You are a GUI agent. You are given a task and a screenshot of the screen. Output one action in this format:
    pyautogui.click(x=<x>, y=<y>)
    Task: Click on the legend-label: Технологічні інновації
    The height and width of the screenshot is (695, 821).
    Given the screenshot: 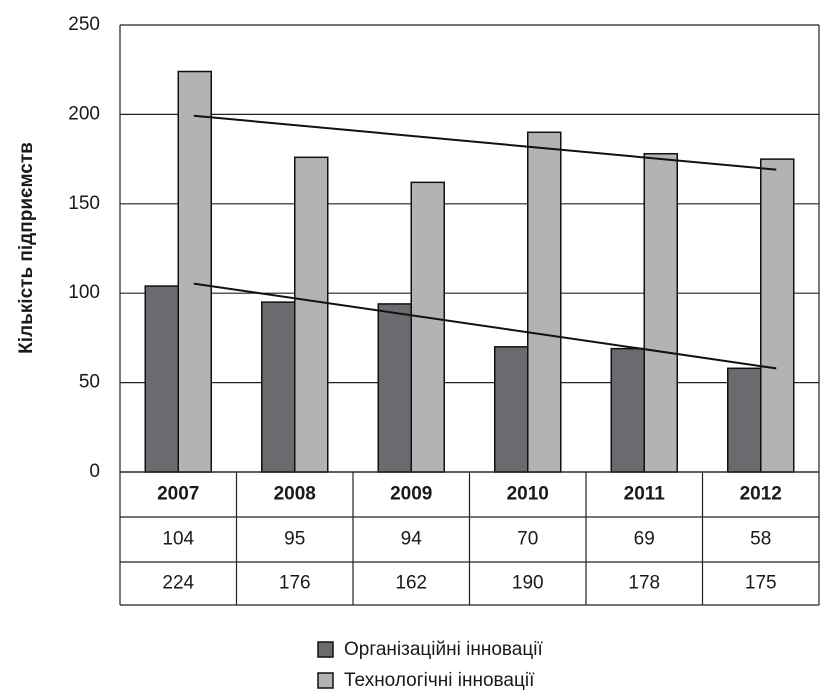 What is the action you would take?
    pyautogui.click(x=439, y=680)
    